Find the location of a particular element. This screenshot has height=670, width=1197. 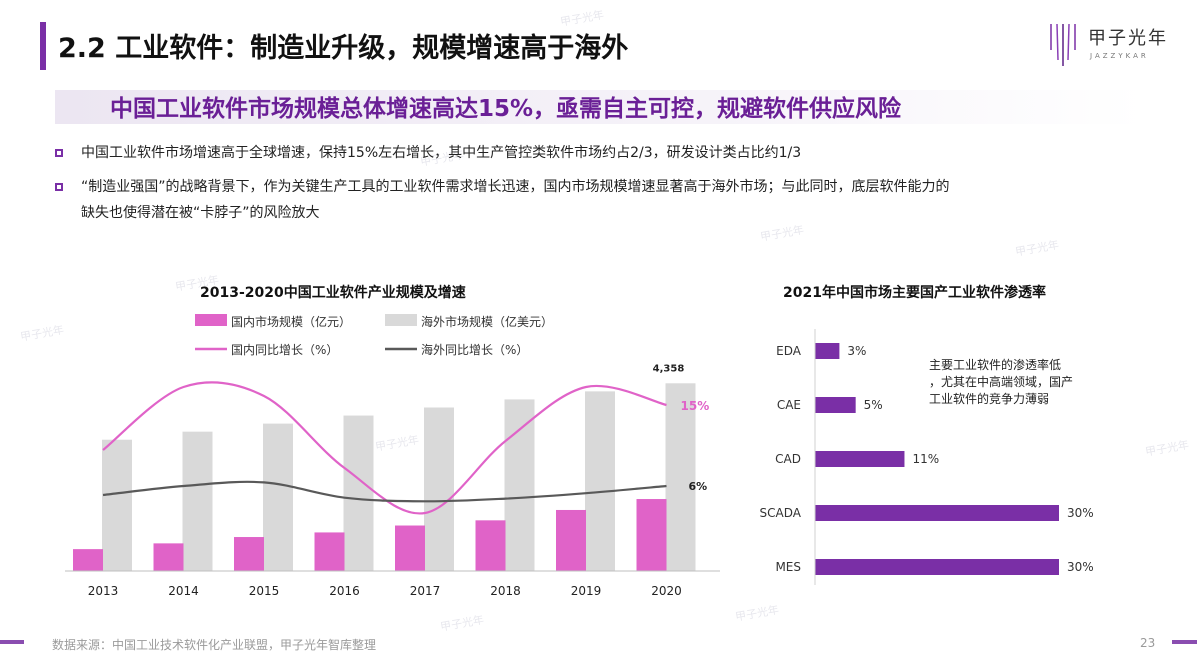

logo-subtext: JAZZYKAR is located at coordinates (1119, 56).